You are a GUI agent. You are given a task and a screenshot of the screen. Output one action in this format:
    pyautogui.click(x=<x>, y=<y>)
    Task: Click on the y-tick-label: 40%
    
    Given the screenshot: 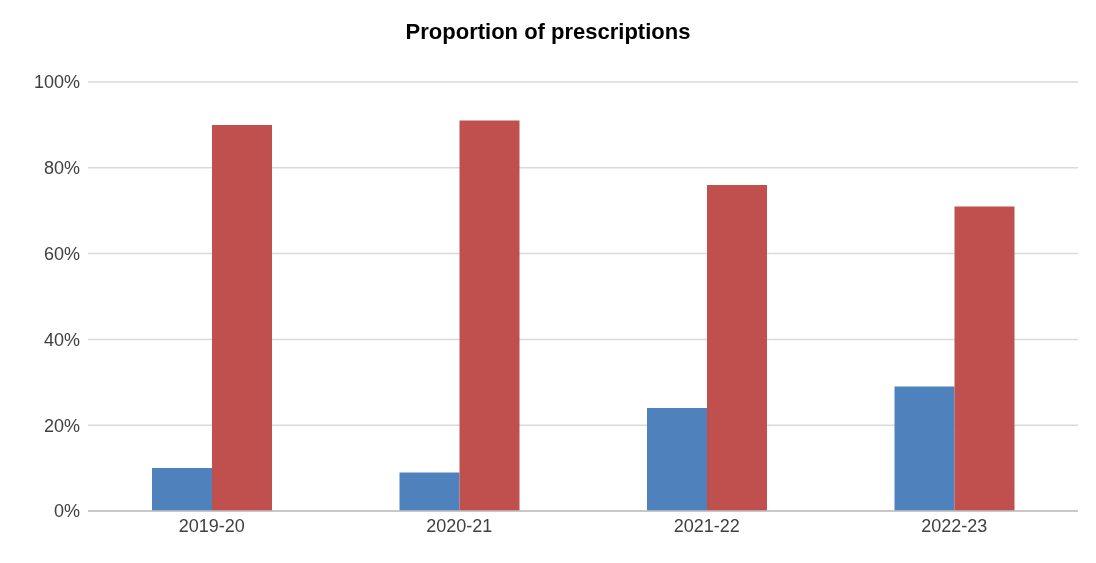 What is the action you would take?
    pyautogui.click(x=61, y=339)
    